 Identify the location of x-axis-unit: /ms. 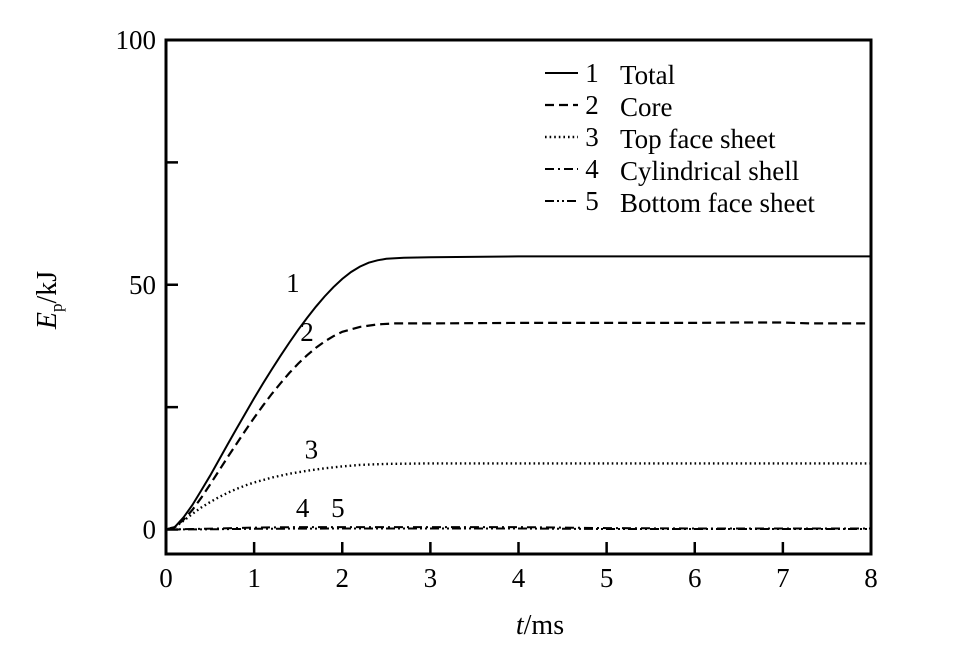
(544, 625).